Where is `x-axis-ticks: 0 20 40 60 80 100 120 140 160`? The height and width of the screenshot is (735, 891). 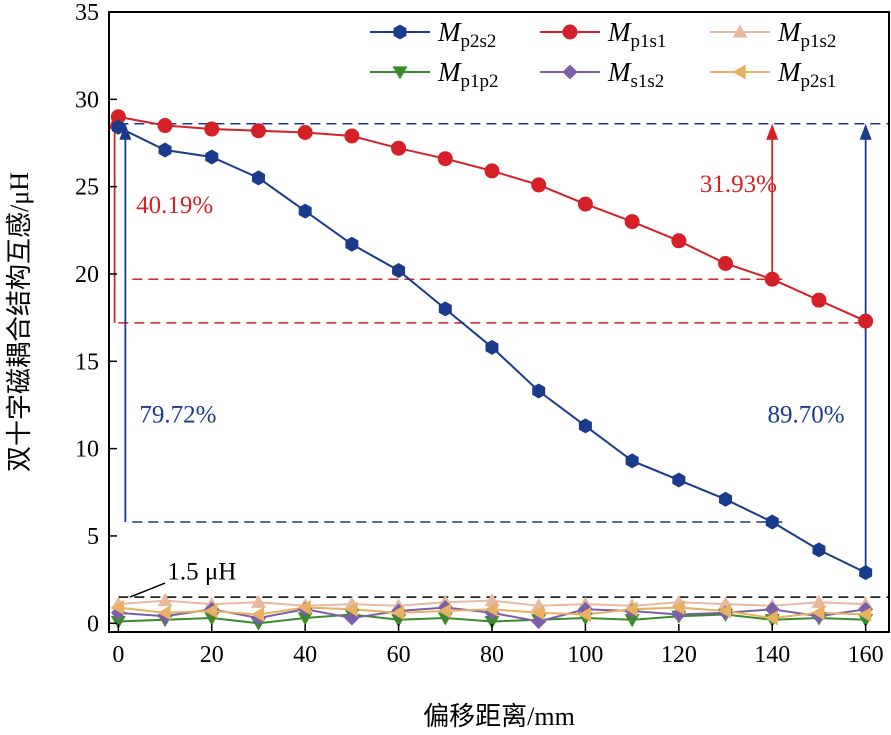
x-axis-ticks: 0 20 40 60 80 100 120 140 160 is located at coordinates (498, 646).